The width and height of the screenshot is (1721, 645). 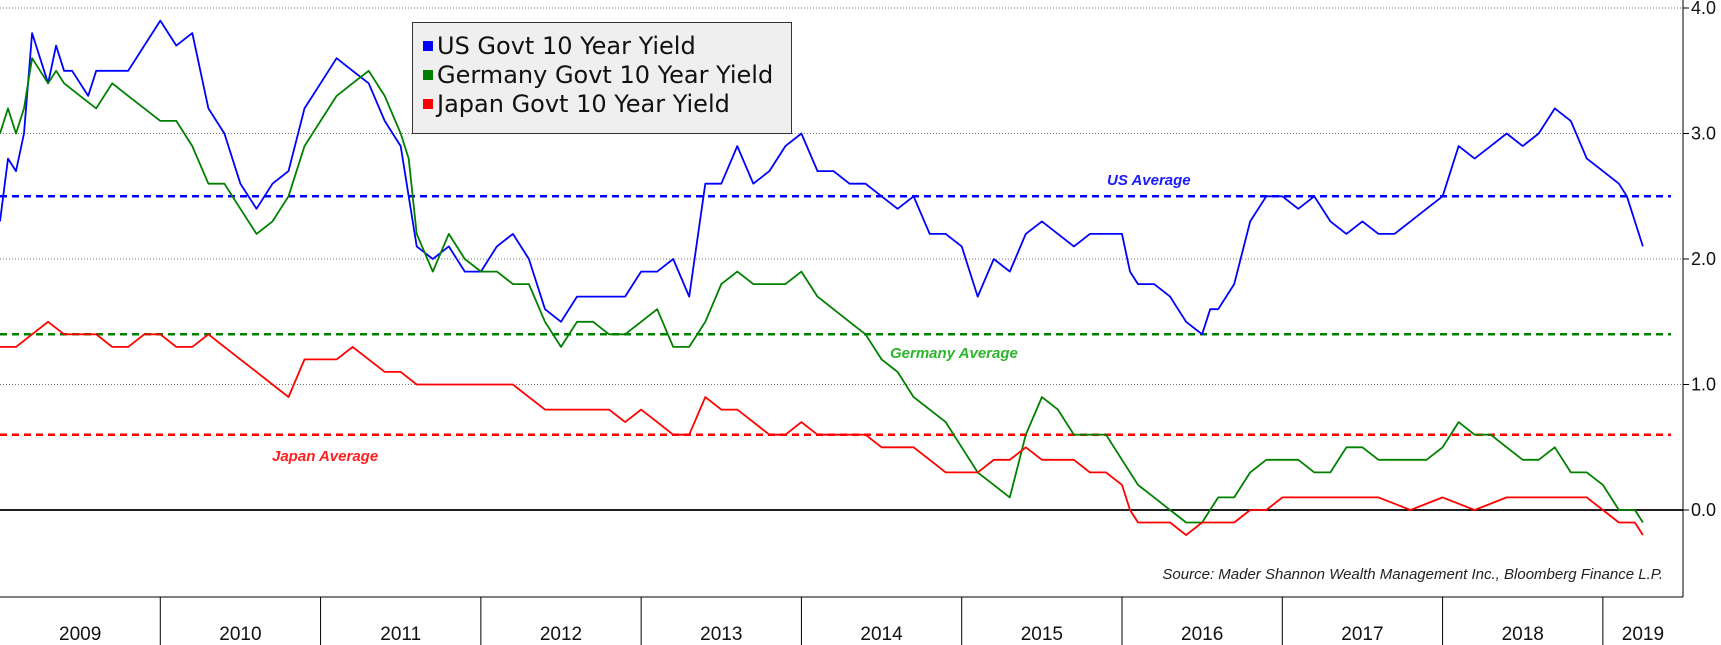 What do you see at coordinates (240, 634) in the screenshot?
I see `x-tick-label: 2010` at bounding box center [240, 634].